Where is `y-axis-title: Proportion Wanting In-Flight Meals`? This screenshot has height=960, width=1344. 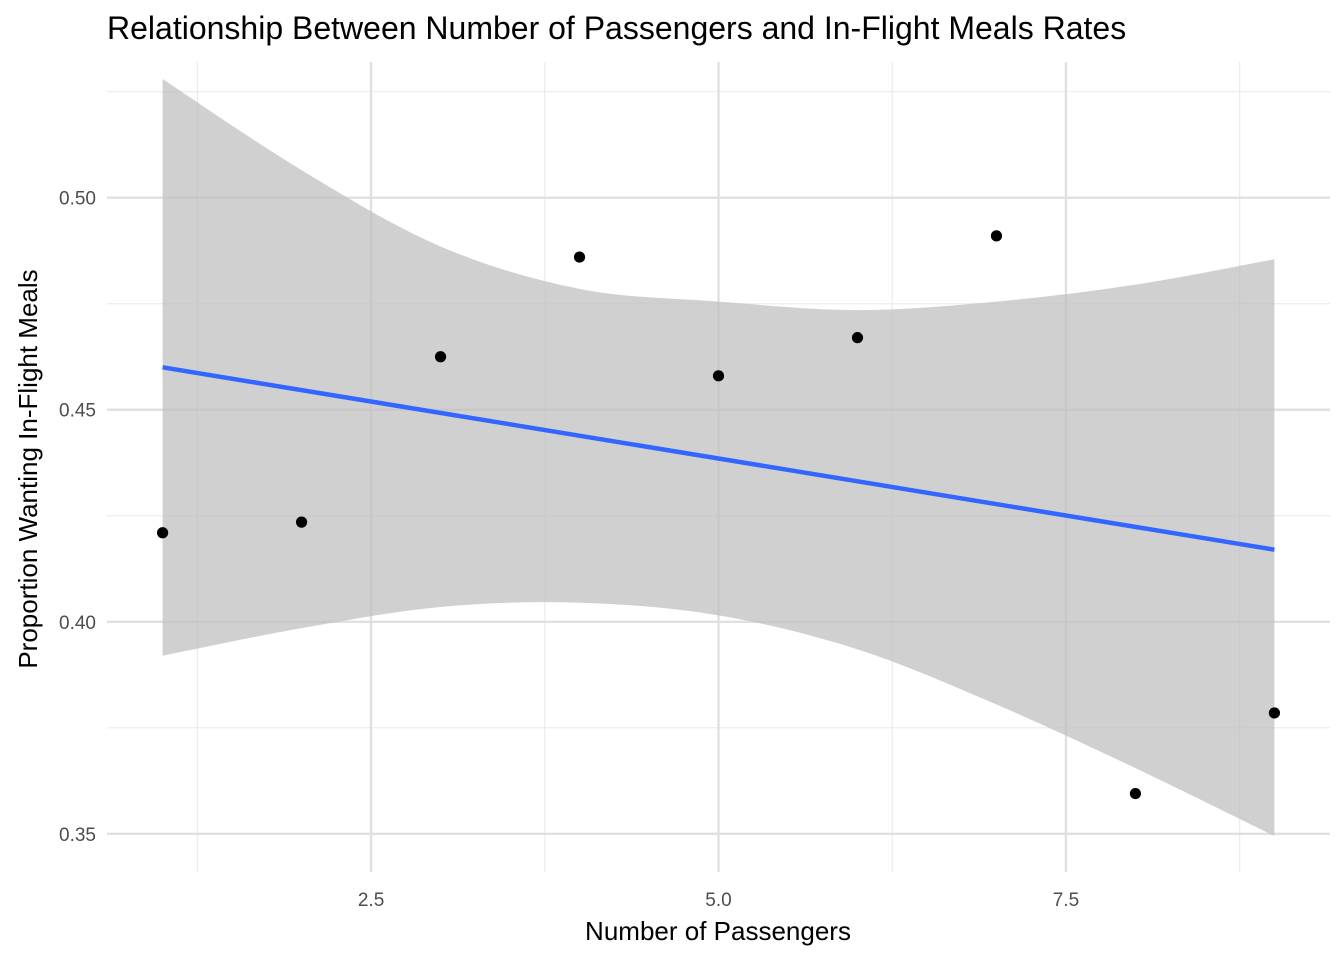 y-axis-title: Proportion Wanting In-Flight Meals is located at coordinates (28, 468).